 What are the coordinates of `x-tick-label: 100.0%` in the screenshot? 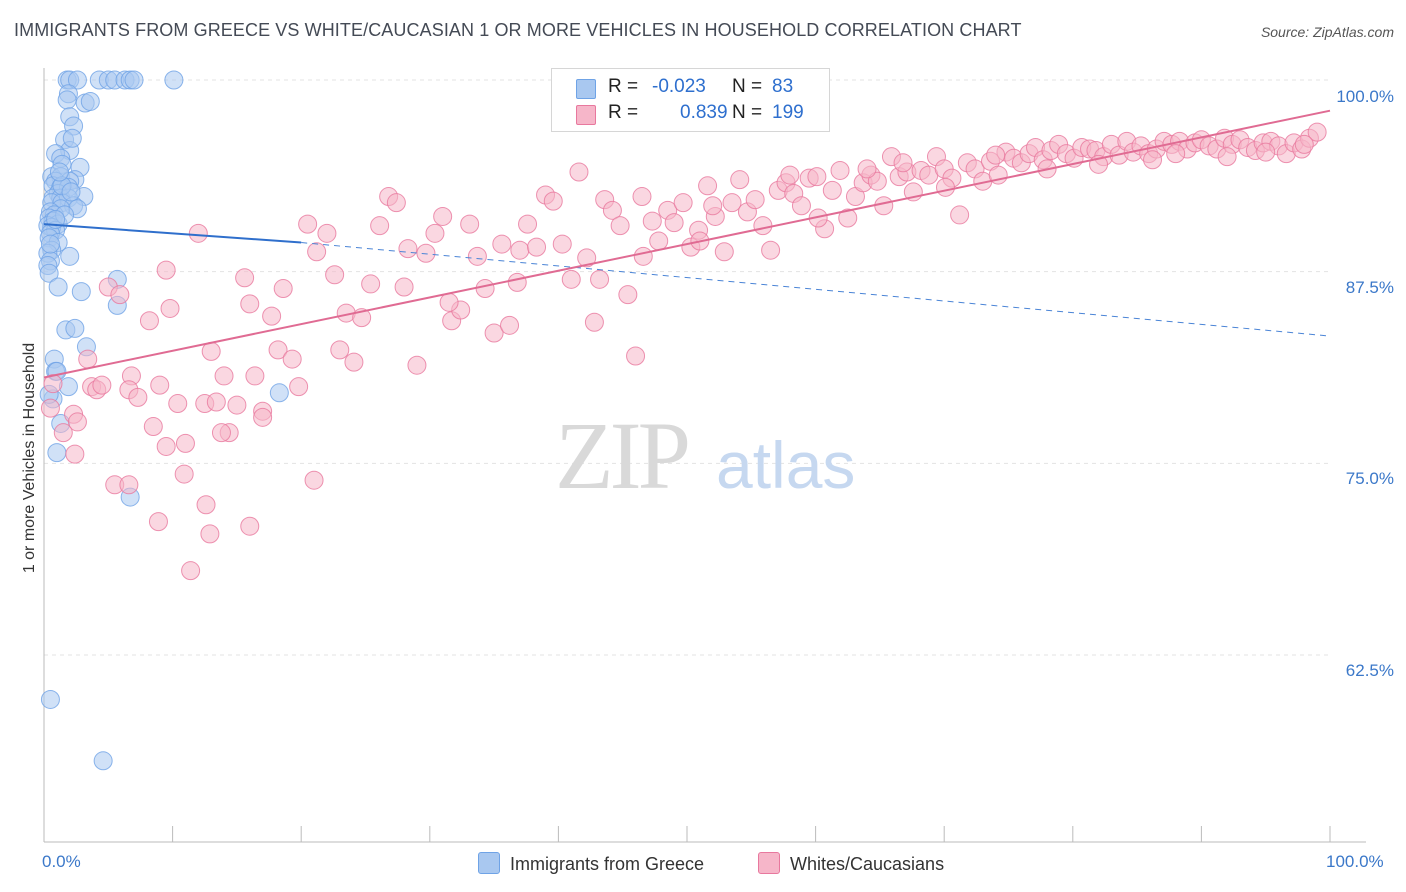 It's located at (1355, 861).